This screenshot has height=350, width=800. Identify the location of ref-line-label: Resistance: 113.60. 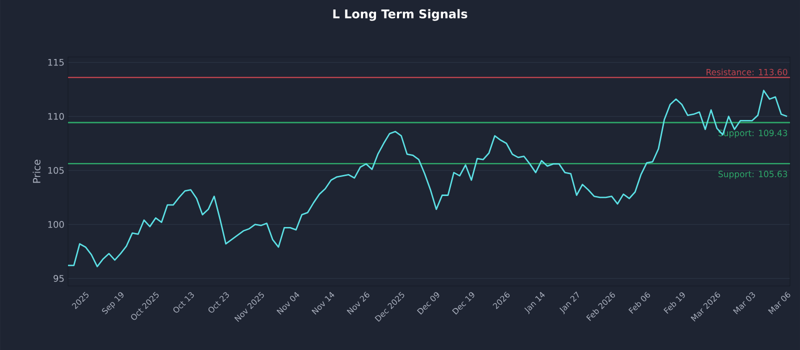
(747, 72).